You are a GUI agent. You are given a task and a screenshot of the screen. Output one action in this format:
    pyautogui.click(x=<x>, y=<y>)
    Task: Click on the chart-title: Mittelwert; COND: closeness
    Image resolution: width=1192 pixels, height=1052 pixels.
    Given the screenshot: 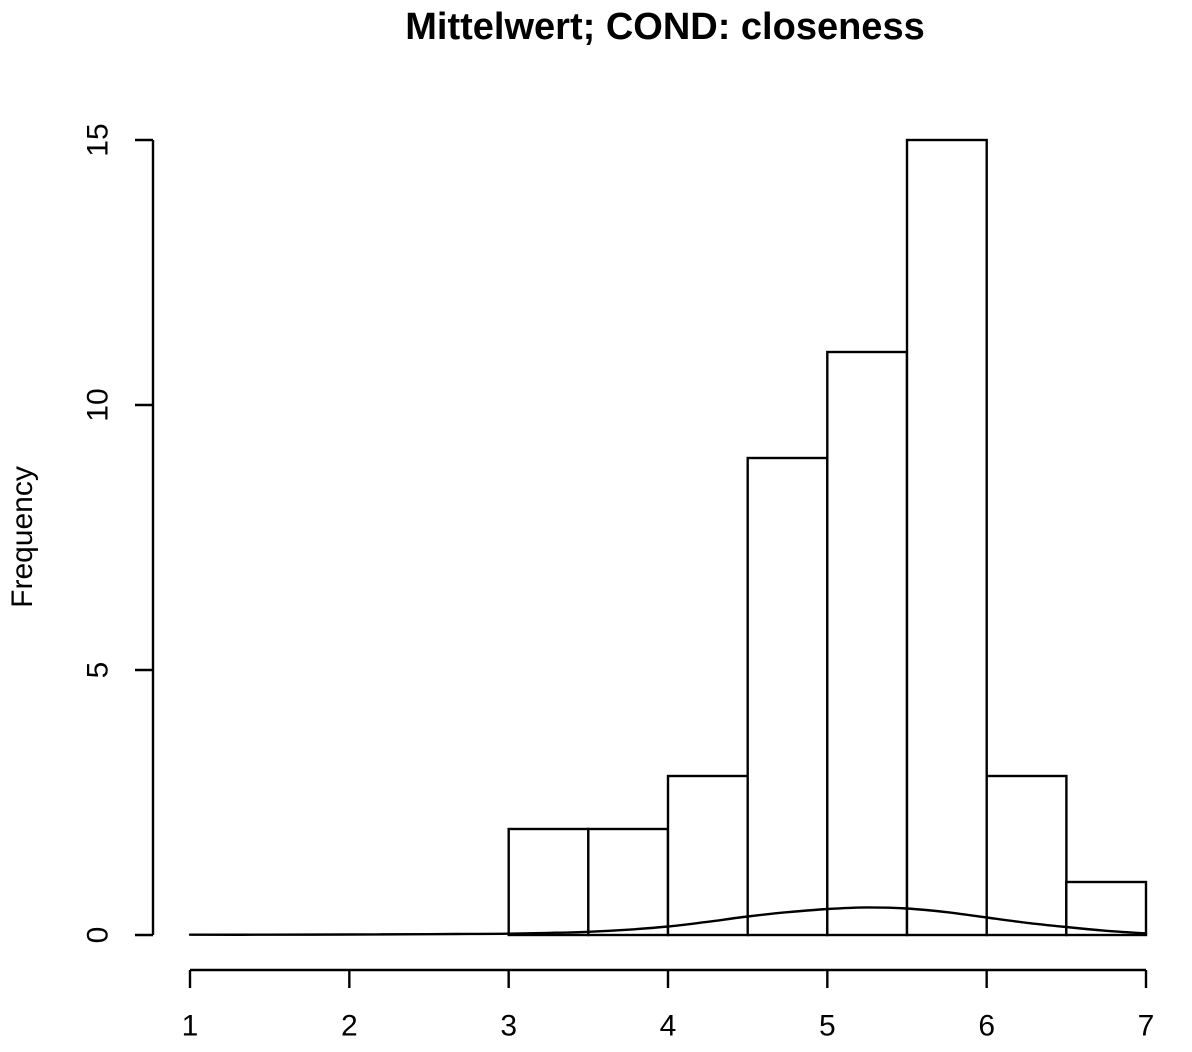 What is the action you would take?
    pyautogui.click(x=665, y=27)
    